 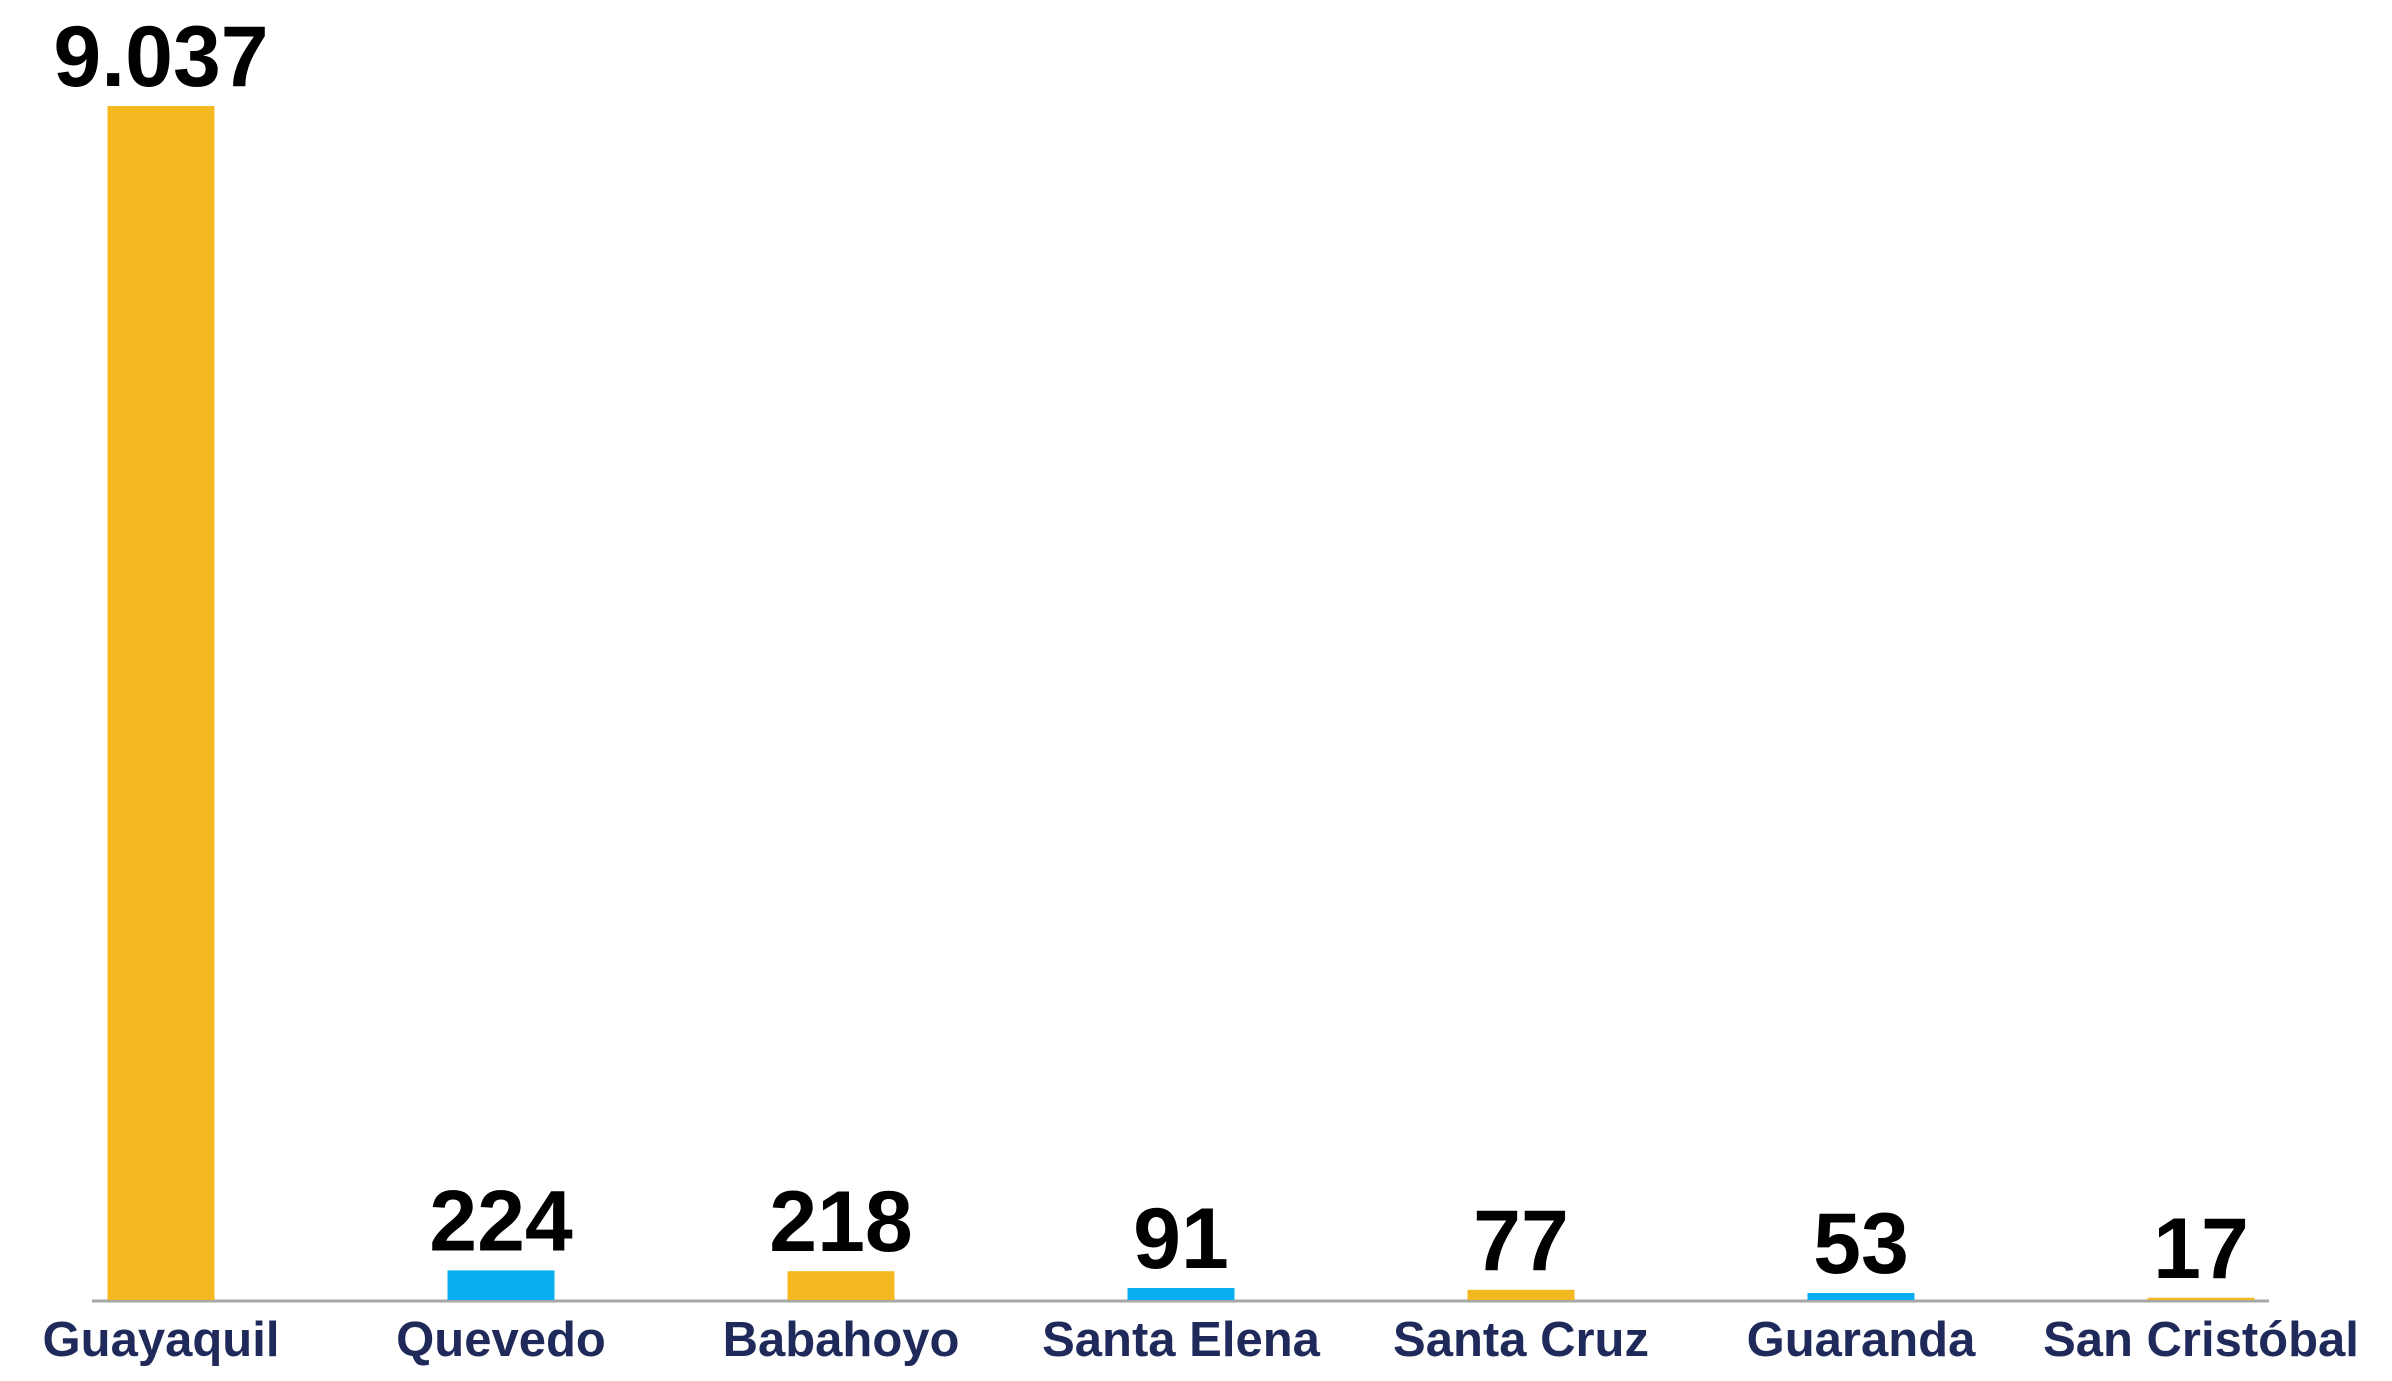 What do you see at coordinates (1521, 1241) in the screenshot?
I see `value-label: 77` at bounding box center [1521, 1241].